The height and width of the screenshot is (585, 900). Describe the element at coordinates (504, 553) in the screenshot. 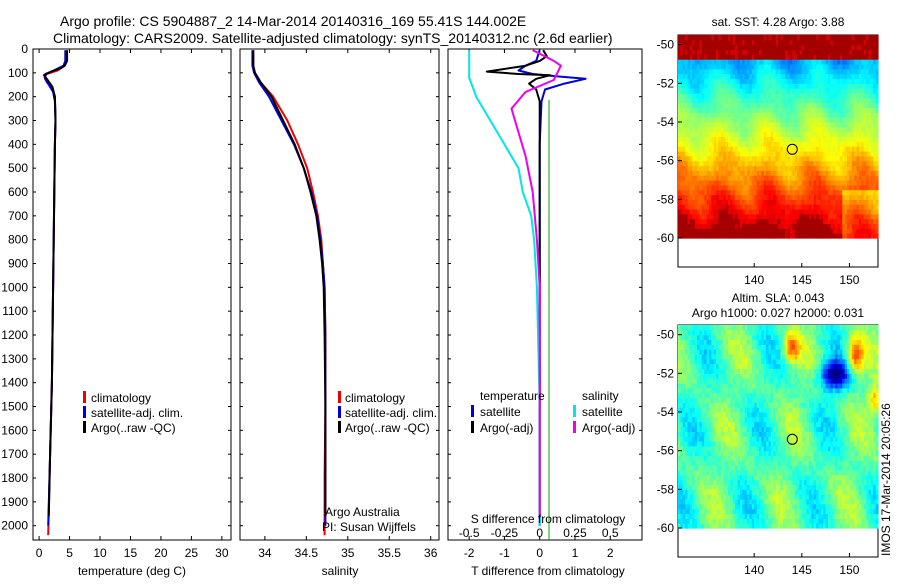

I see `x-tick-label: -1` at that location.